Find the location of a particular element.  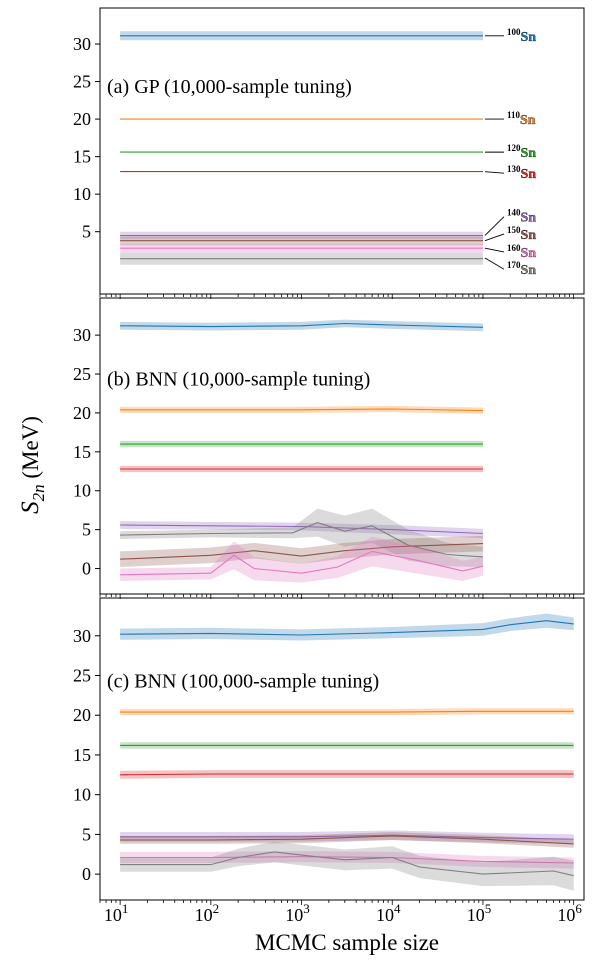

isotope-mass-number: 150 is located at coordinates (514, 230).